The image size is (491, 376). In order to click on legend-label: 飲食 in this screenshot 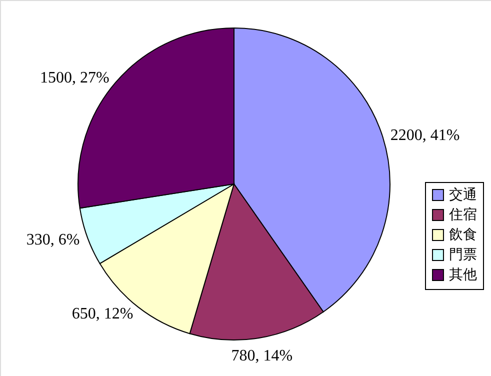, I will do `click(463, 235)`.